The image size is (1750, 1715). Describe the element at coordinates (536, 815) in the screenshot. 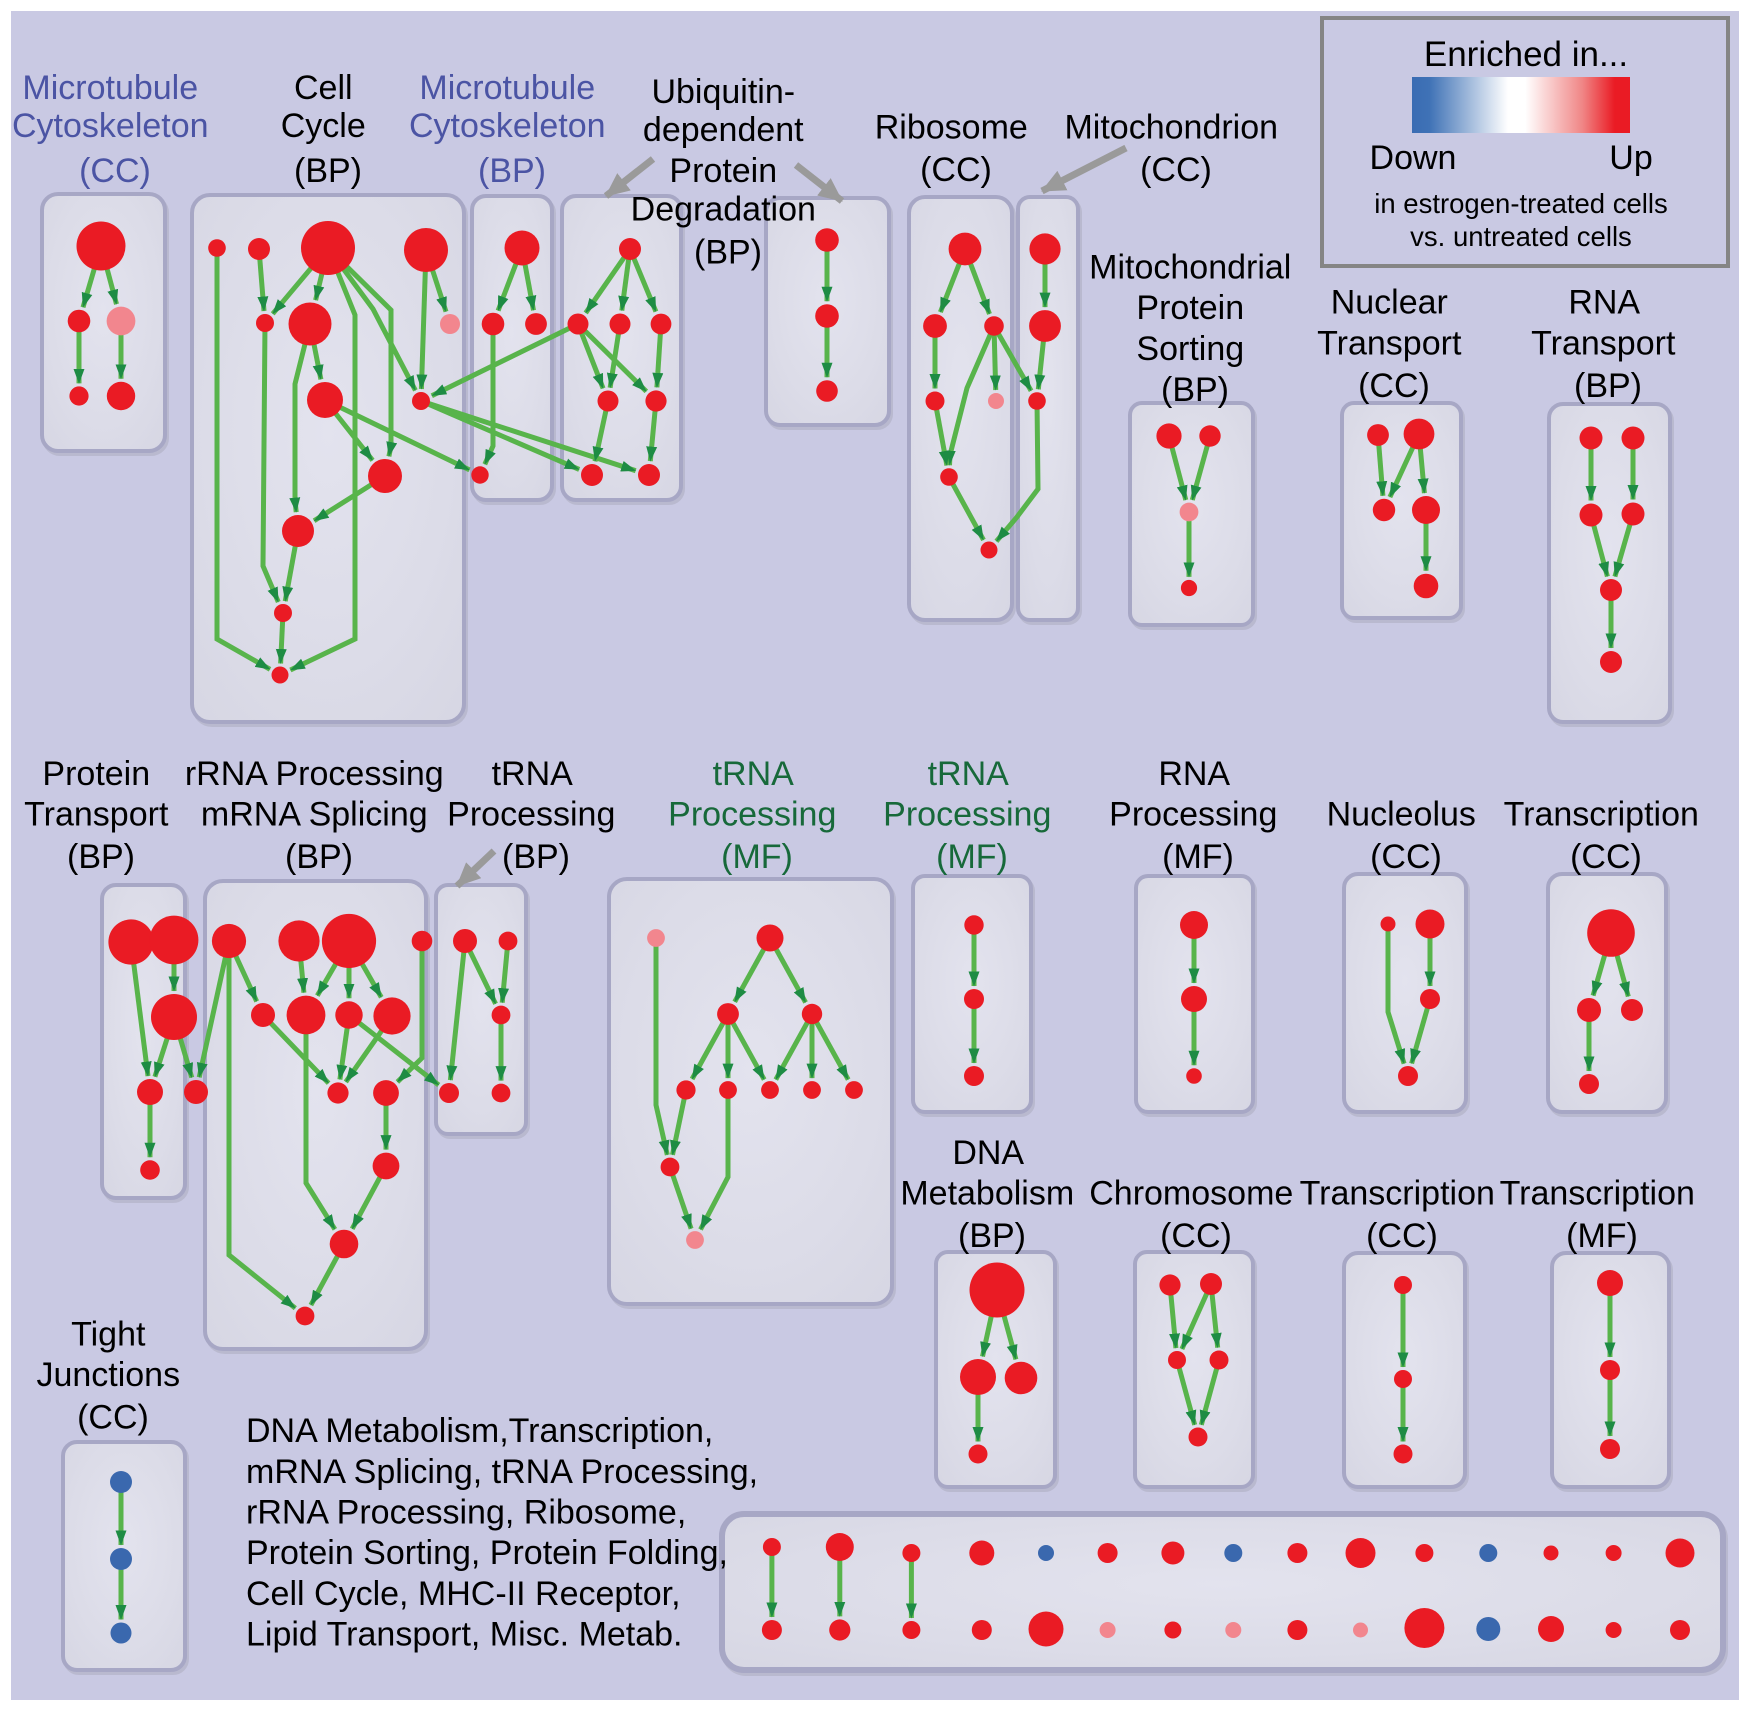

I see `svg-text: tRNA Processing (BP)` at that location.